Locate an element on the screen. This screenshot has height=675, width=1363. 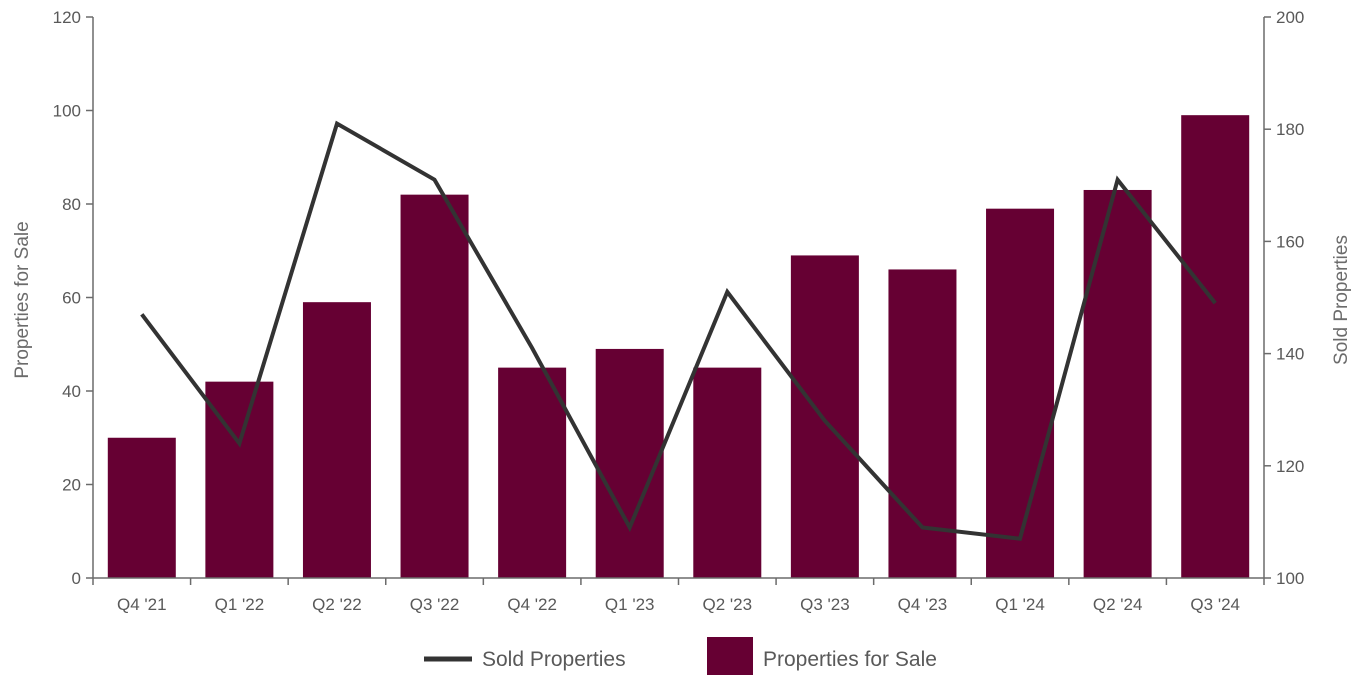
x-tick-label: Q3 '22 is located at coordinates (435, 604).